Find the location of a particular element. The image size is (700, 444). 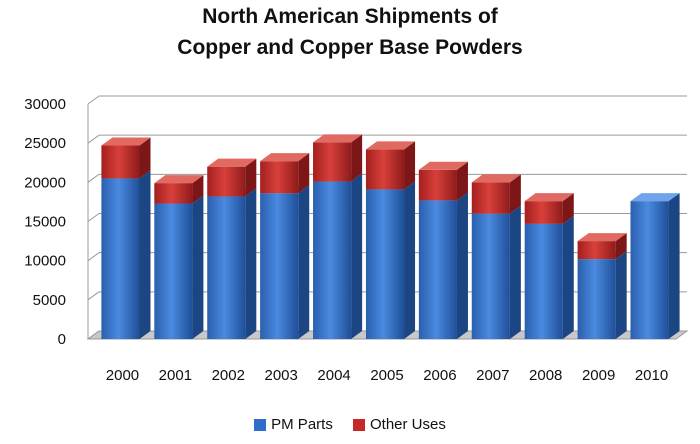

legend-swatch-pm-parts is located at coordinates (260, 424).